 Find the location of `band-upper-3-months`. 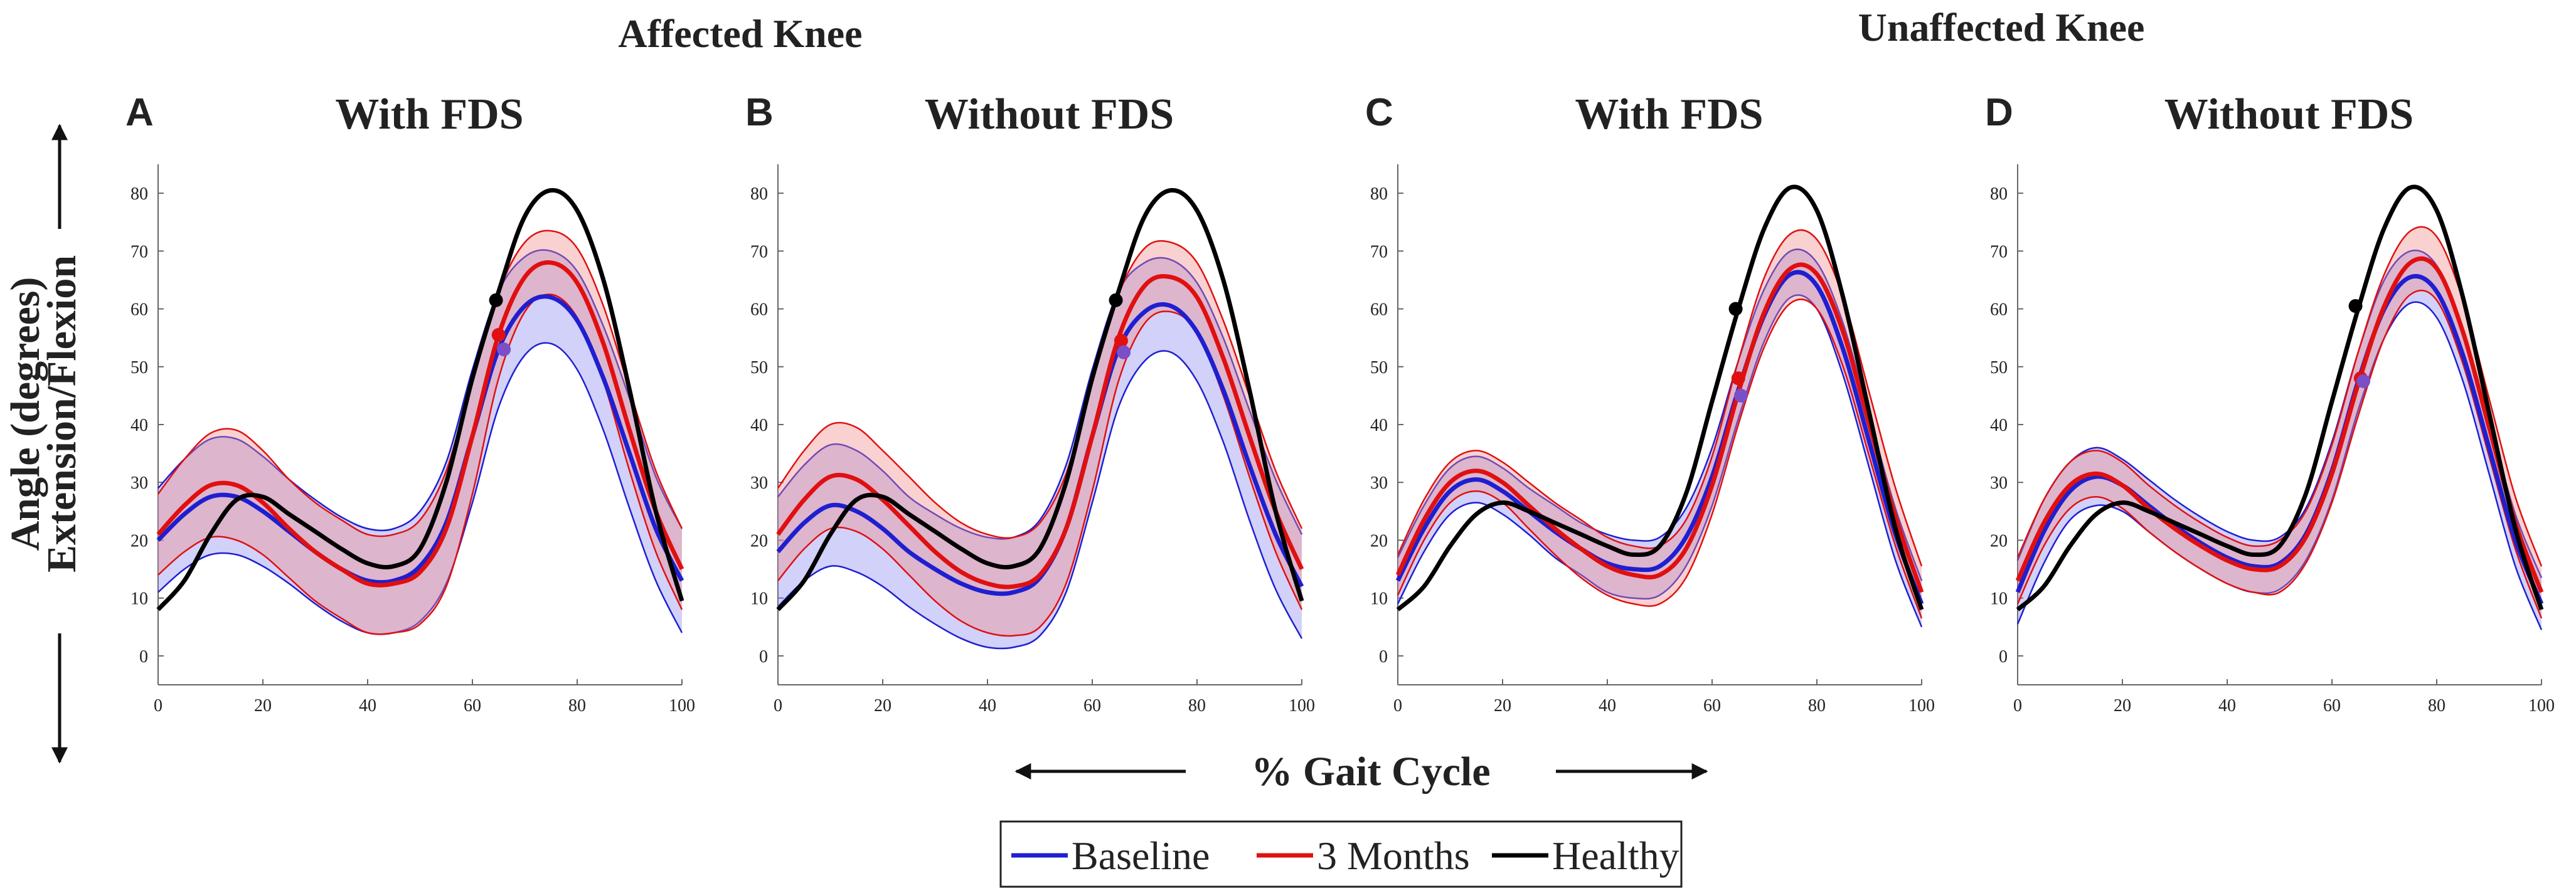

band-upper-3-months is located at coordinates (420, 383).